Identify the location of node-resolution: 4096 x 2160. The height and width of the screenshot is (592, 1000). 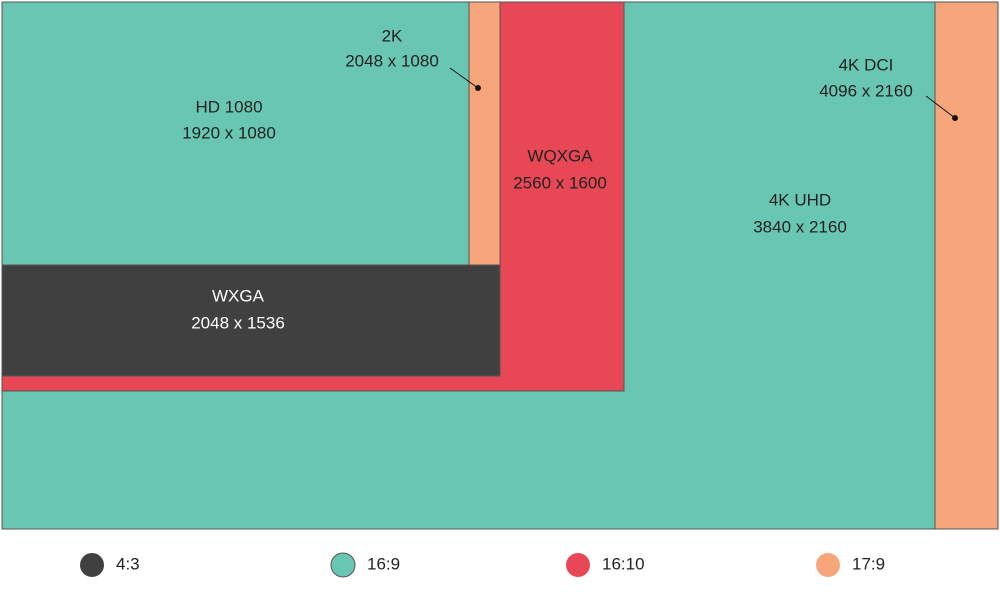
(866, 90).